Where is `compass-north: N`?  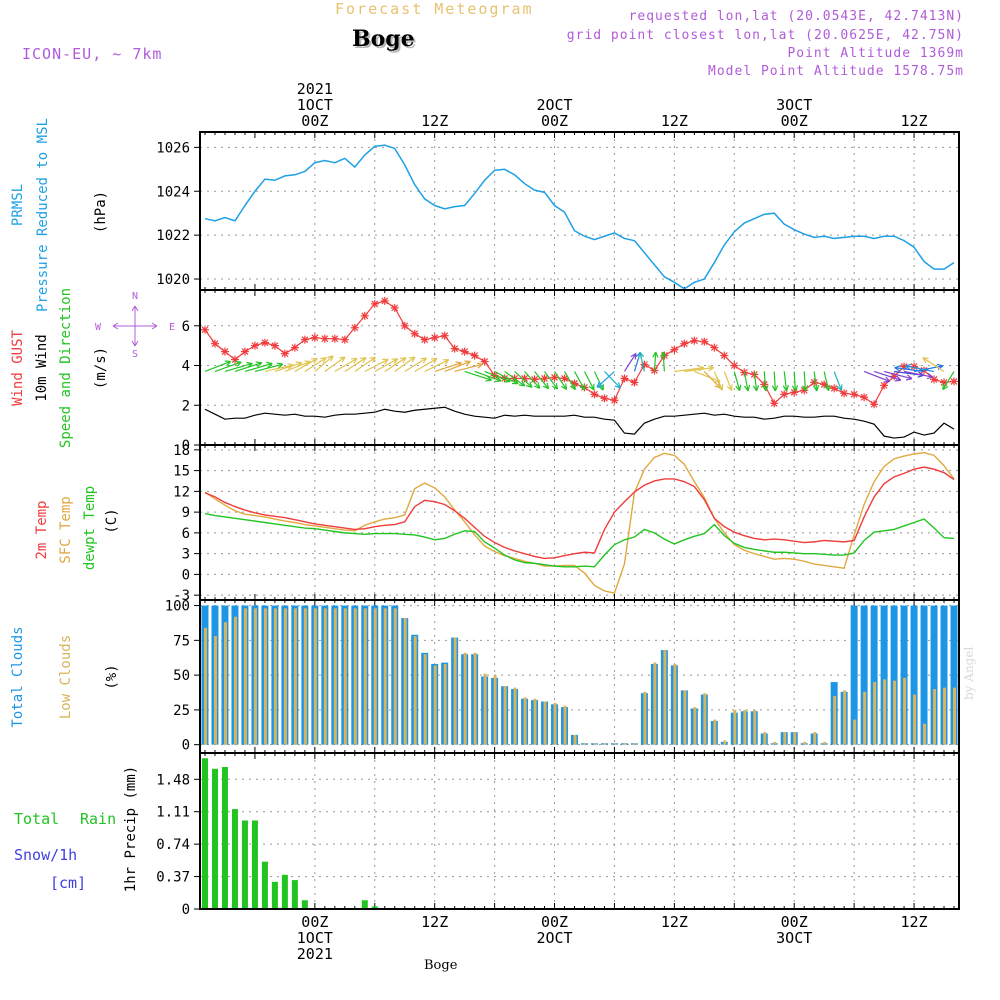
compass-north: N is located at coordinates (135, 296).